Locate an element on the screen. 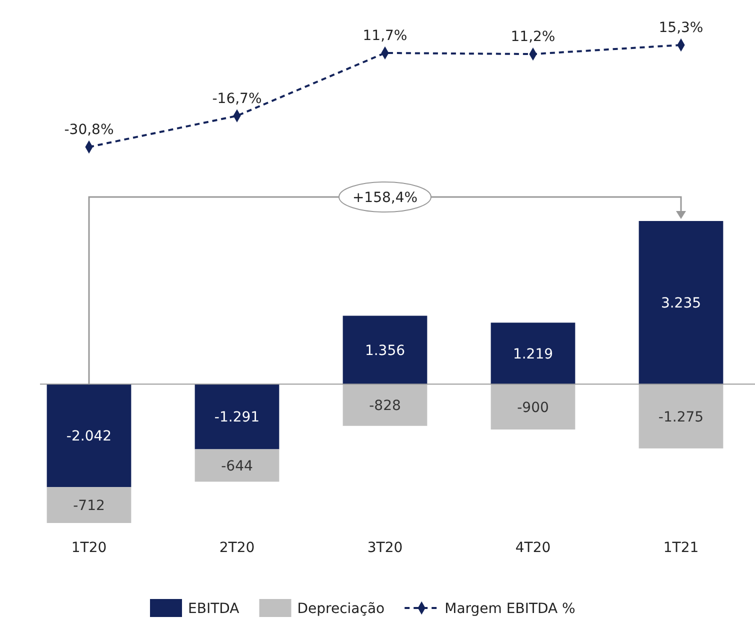 This screenshot has height=626, width=755. data-label: -644 is located at coordinates (237, 466).